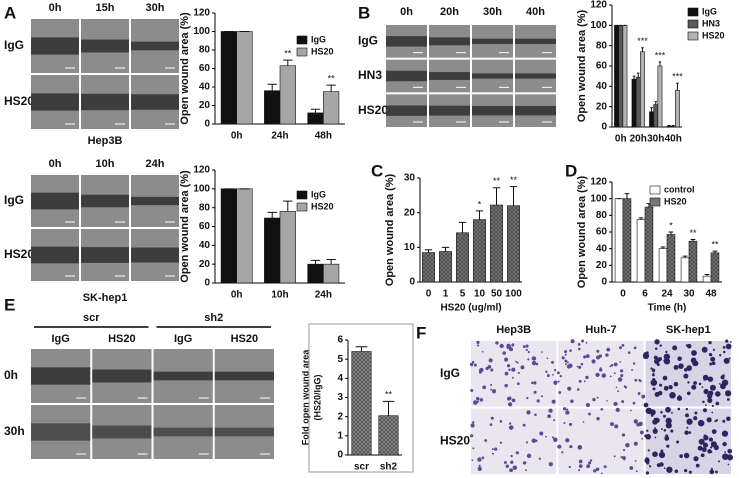  What do you see at coordinates (514, 374) in the screenshot?
I see `image-cell` at bounding box center [514, 374].